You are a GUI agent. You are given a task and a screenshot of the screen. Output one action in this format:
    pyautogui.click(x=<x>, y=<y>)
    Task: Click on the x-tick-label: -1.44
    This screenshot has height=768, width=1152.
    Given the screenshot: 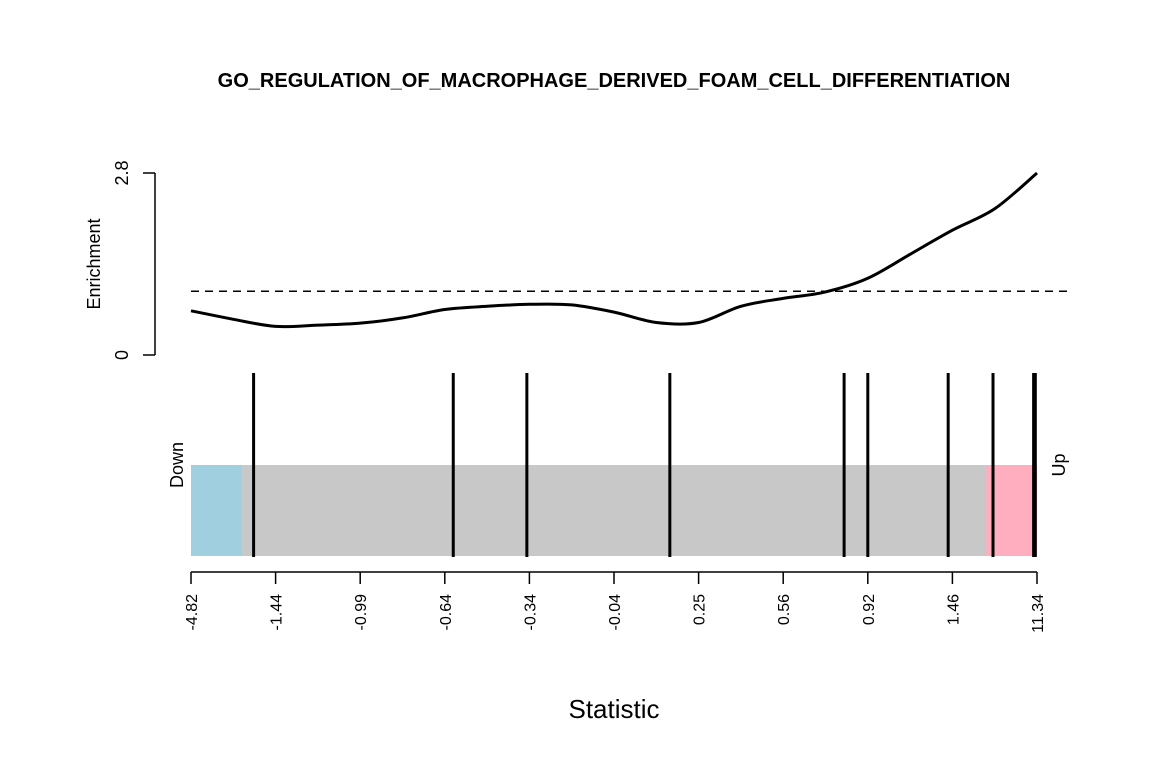 What is the action you would take?
    pyautogui.click(x=277, y=612)
    